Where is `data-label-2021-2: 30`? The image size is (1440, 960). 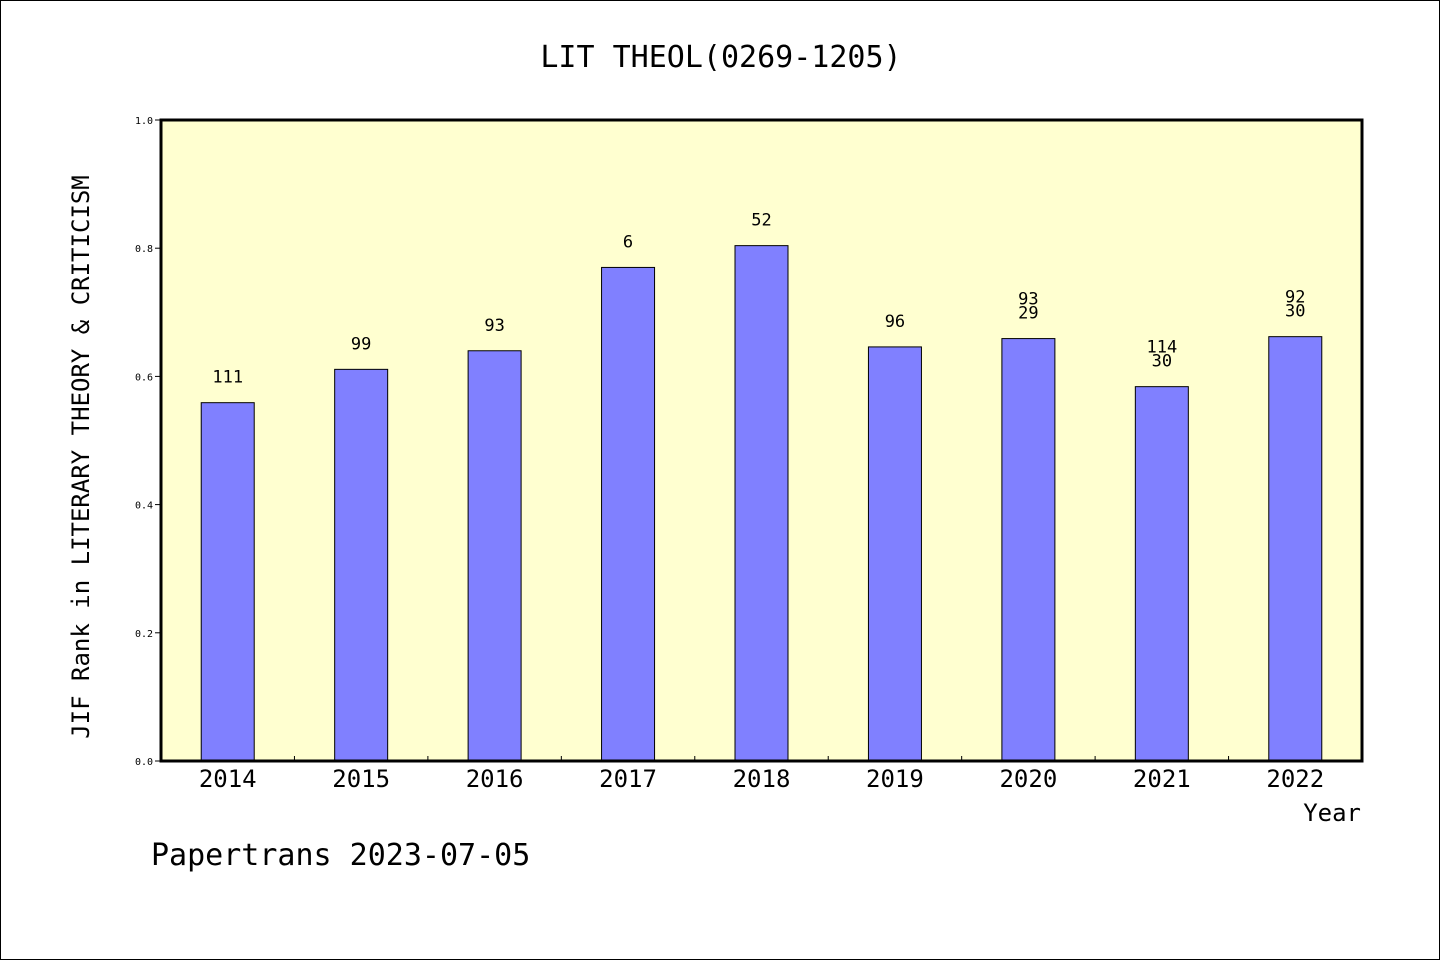
data-label-2021-2: 30 is located at coordinates (1162, 362).